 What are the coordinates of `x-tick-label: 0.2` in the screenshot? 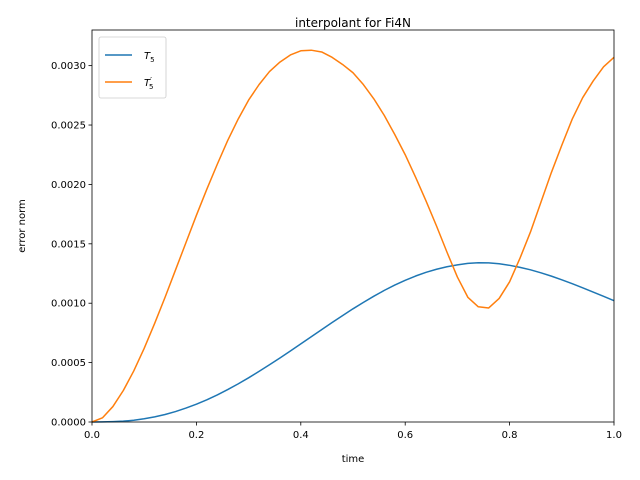 It's located at (196, 435).